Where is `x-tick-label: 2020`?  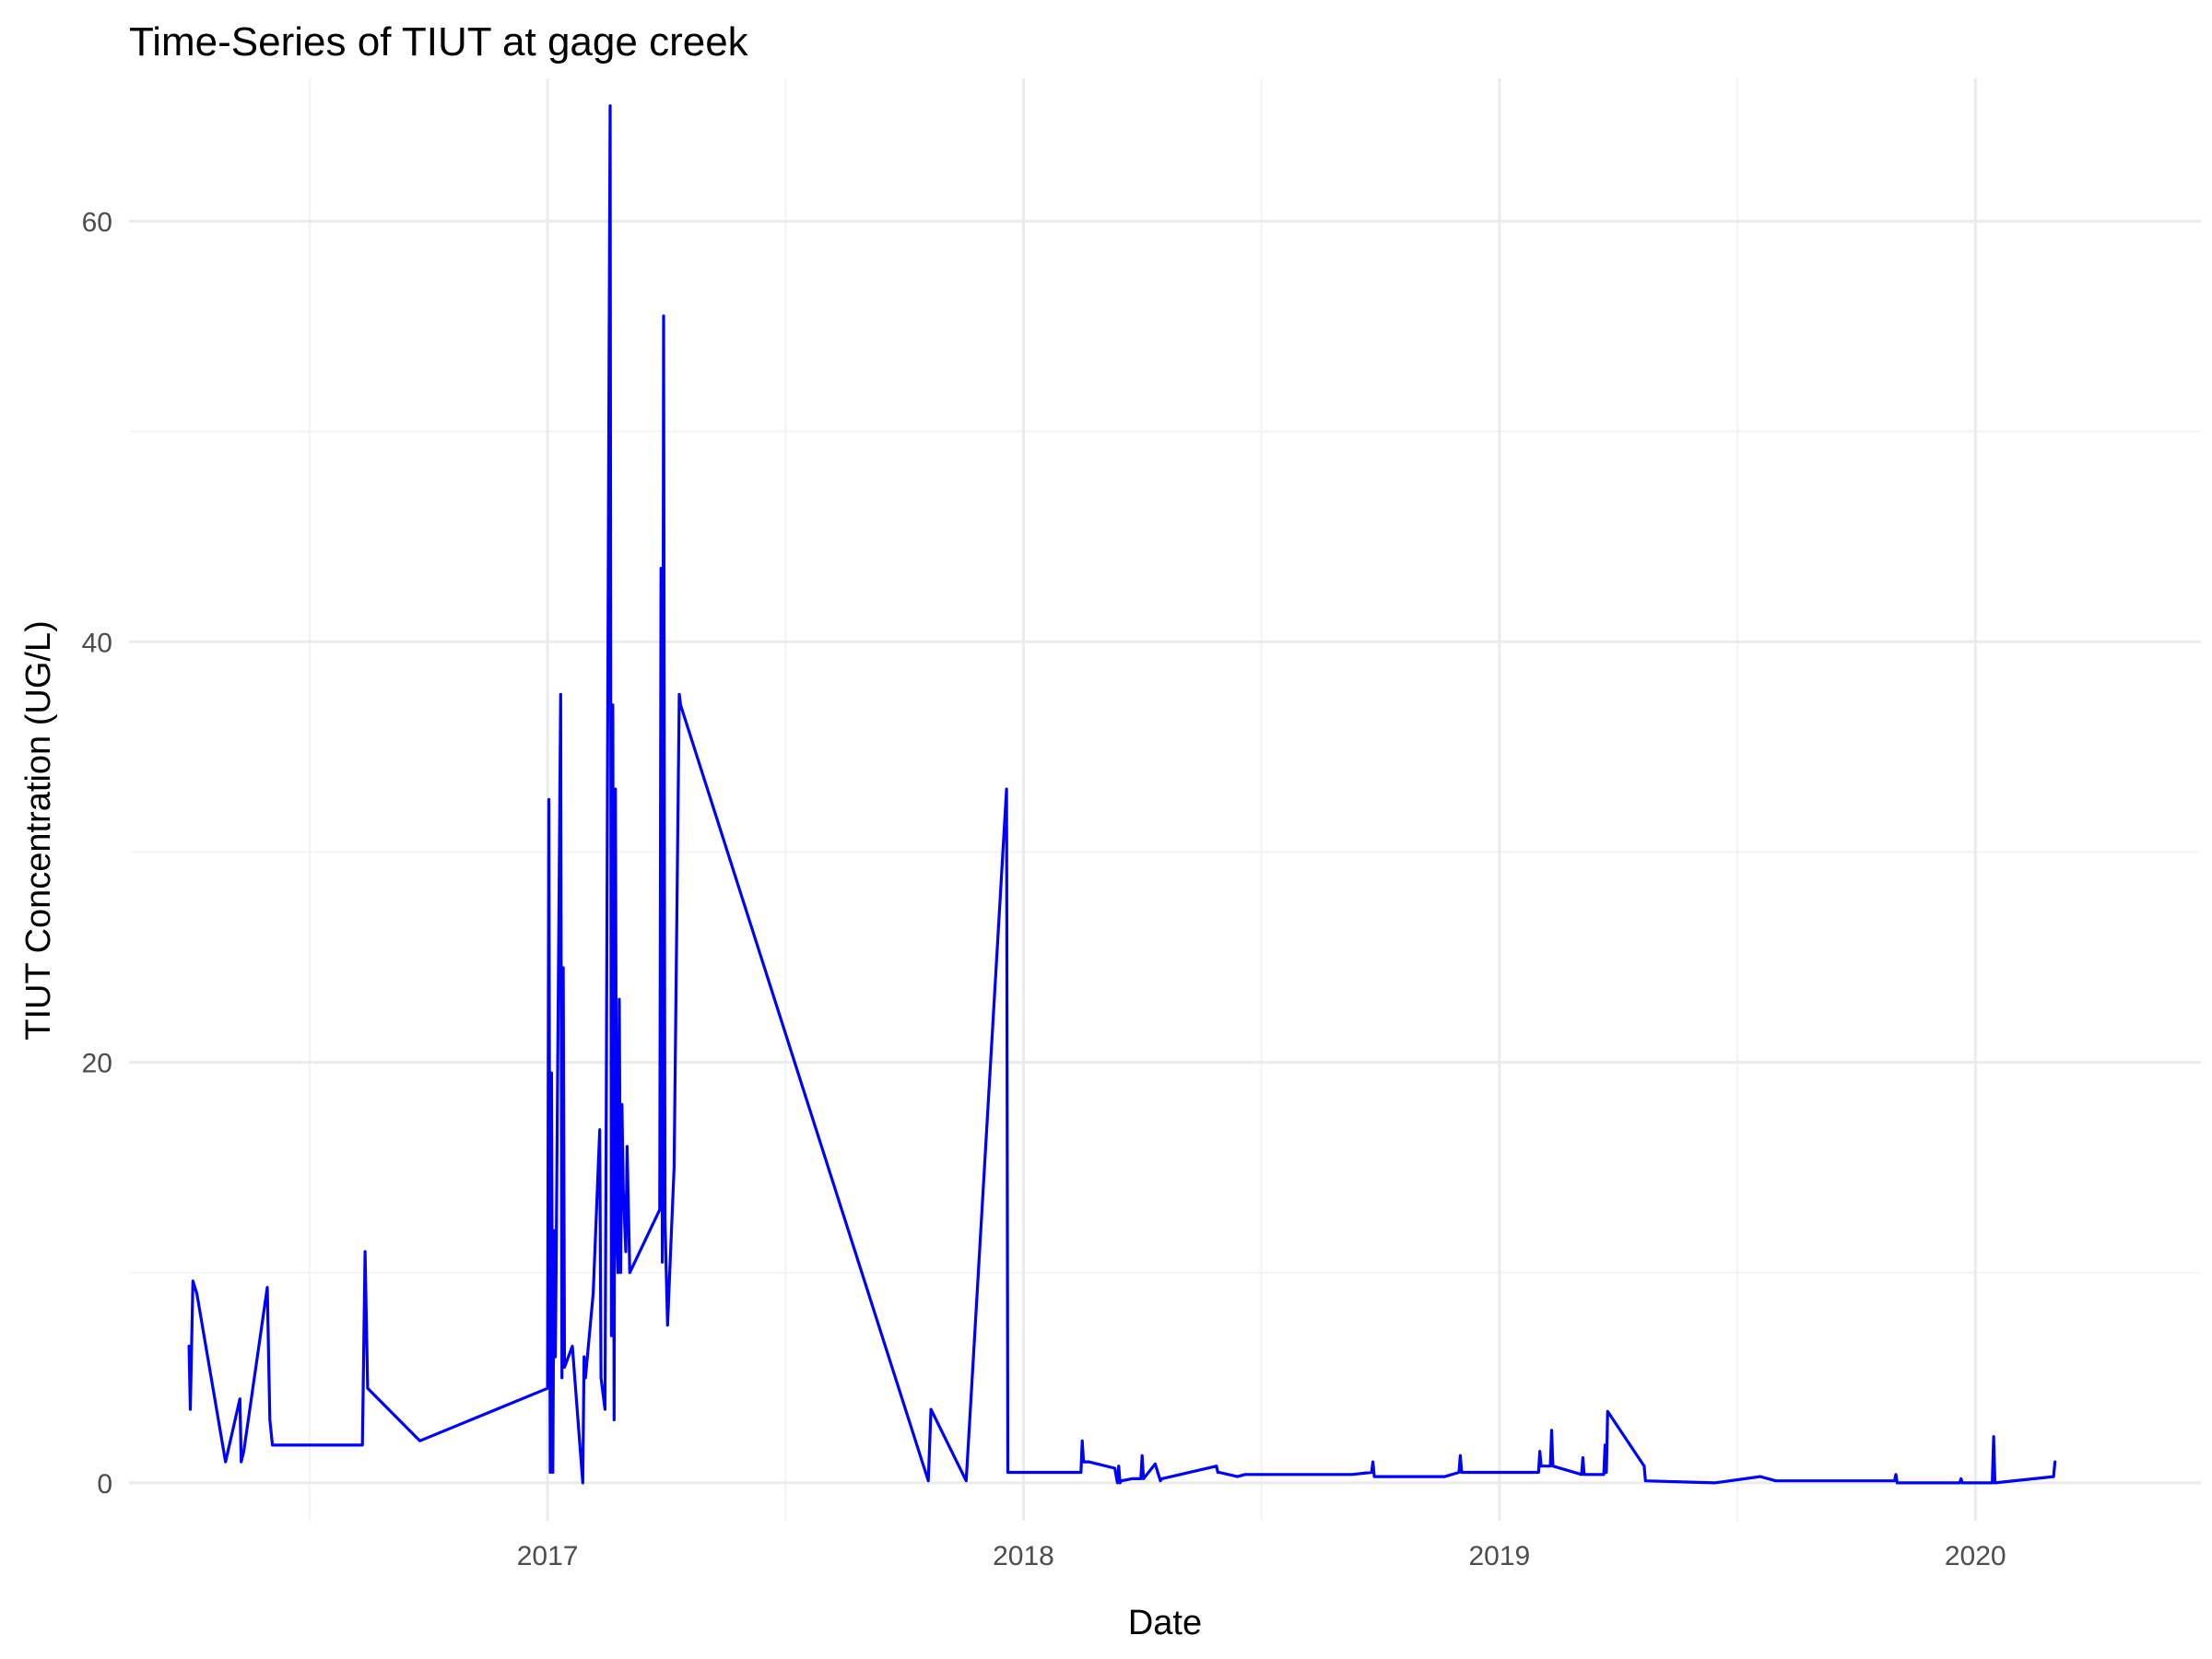 x-tick-label: 2020 is located at coordinates (1975, 1556).